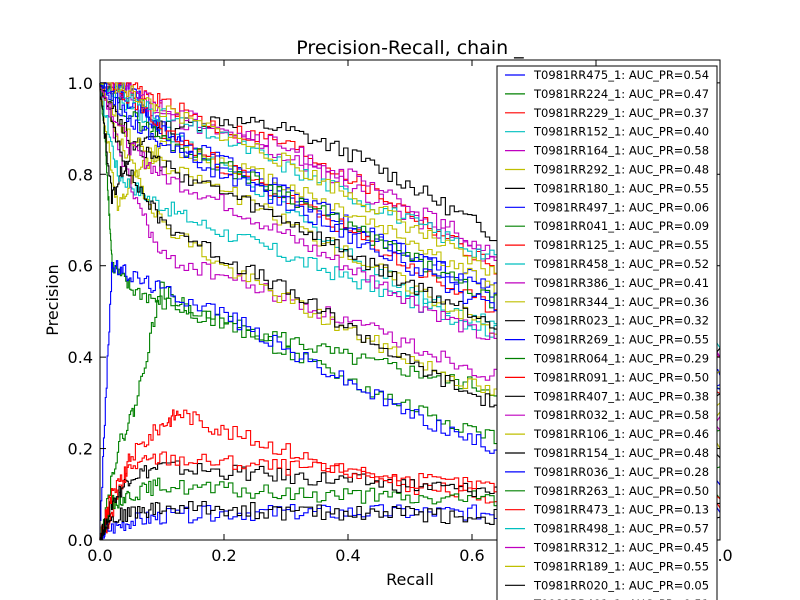 This screenshot has width=800, height=600. Describe the element at coordinates (621, 472) in the screenshot. I see `legend-entry: T0981RR036_1: AUC_PR=0.28` at that location.